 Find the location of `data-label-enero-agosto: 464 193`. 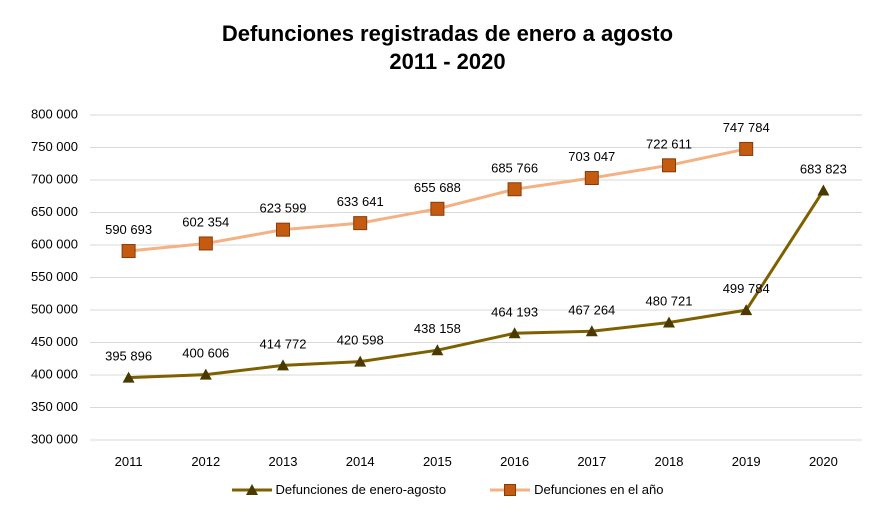

data-label-enero-agosto: 464 193 is located at coordinates (514, 311).